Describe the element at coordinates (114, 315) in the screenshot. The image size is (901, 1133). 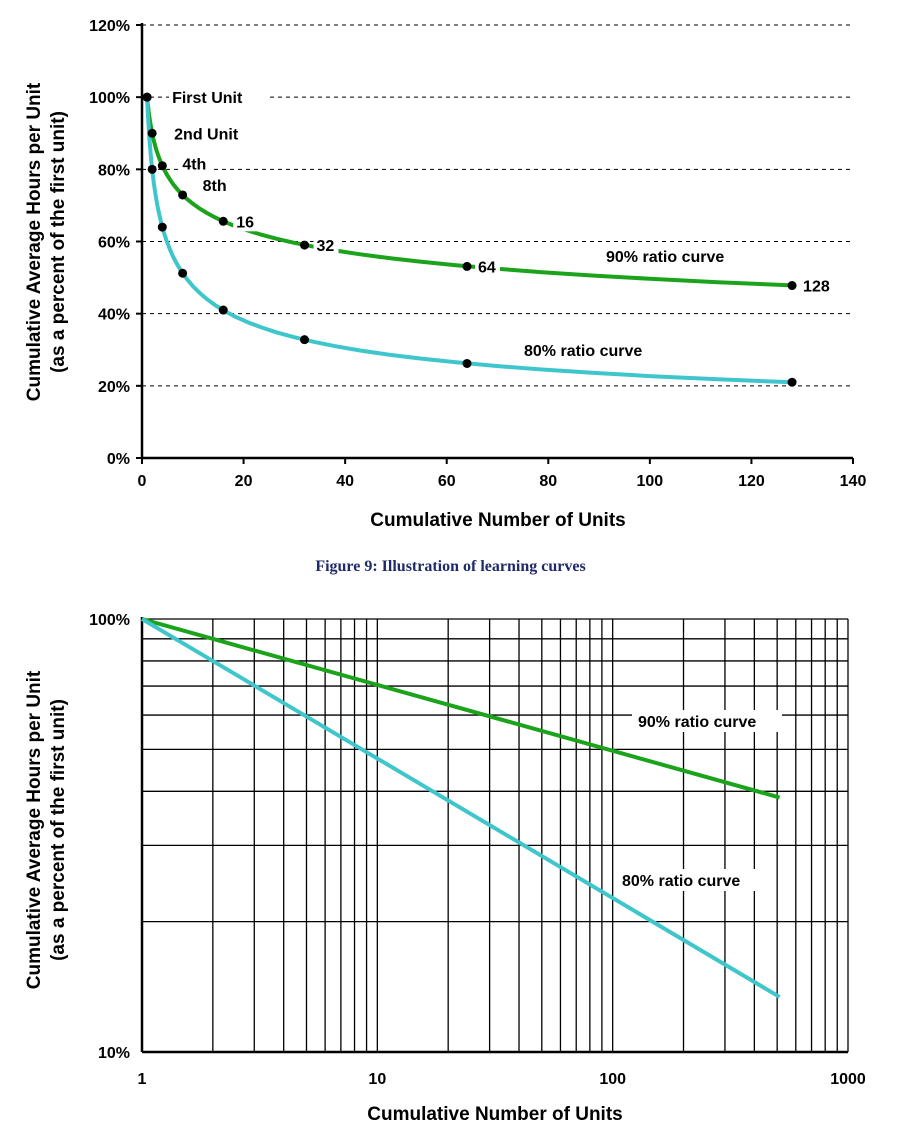
I see `y-tick-label: 40%` at that location.